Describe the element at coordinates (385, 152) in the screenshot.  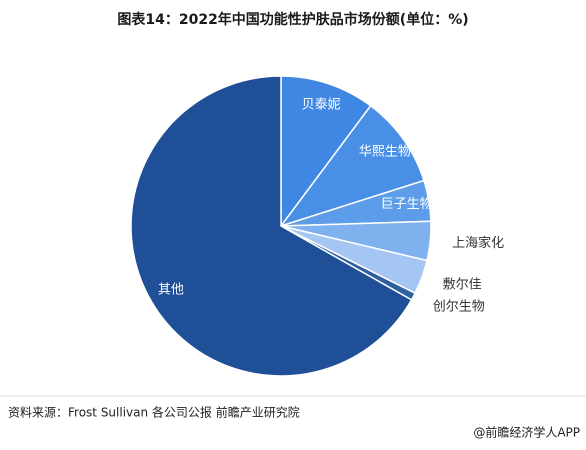
I see `slice-label: 华熙生物` at that location.